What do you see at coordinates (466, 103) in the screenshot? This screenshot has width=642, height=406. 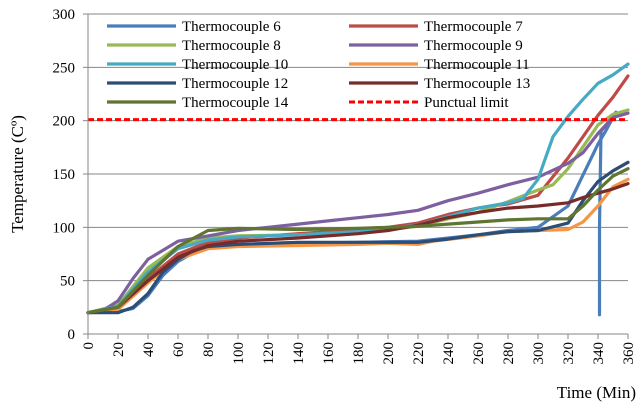 I see `legend-label: Punctual limit` at bounding box center [466, 103].